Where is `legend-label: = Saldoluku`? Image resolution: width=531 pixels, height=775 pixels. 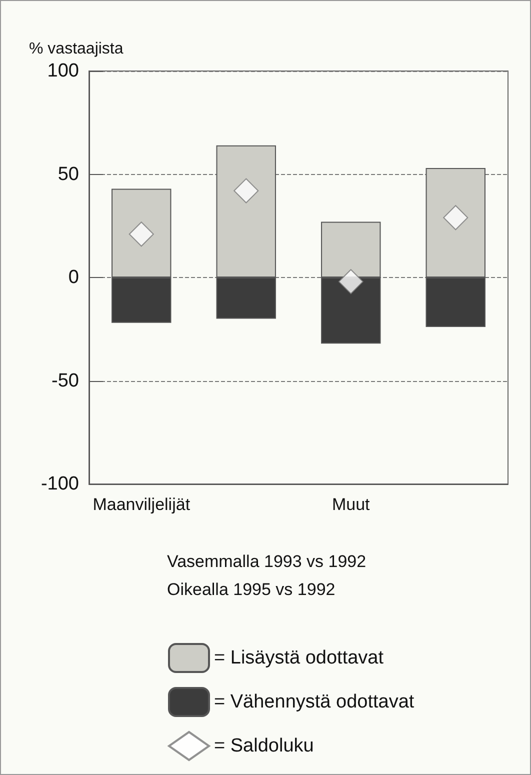
legend-label: = Saldoluku is located at coordinates (264, 746).